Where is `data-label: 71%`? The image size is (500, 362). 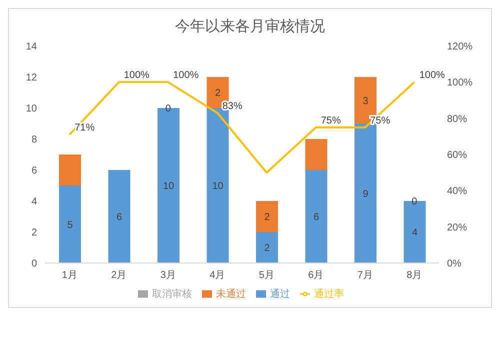 data-label: 71% is located at coordinates (84, 128).